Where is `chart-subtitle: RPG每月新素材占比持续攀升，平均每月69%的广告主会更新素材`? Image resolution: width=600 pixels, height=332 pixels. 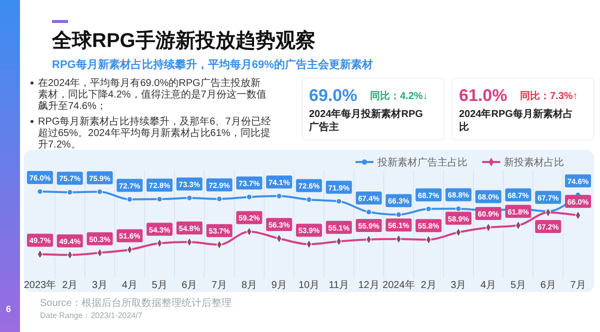
chart-subtitle: RPG每月新素材占比持续攀升，平均每月69%的广告主会更新素材 is located at coordinates (212, 64).